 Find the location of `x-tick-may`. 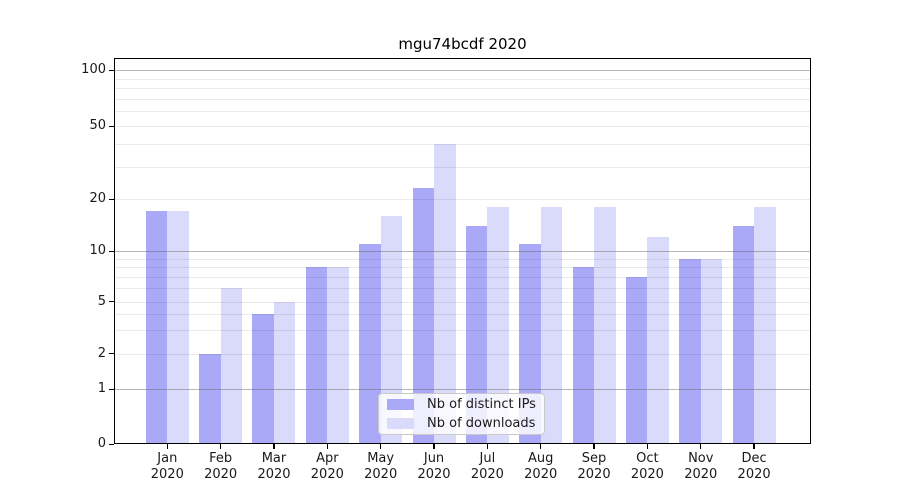

x-tick-may is located at coordinates (381, 446).